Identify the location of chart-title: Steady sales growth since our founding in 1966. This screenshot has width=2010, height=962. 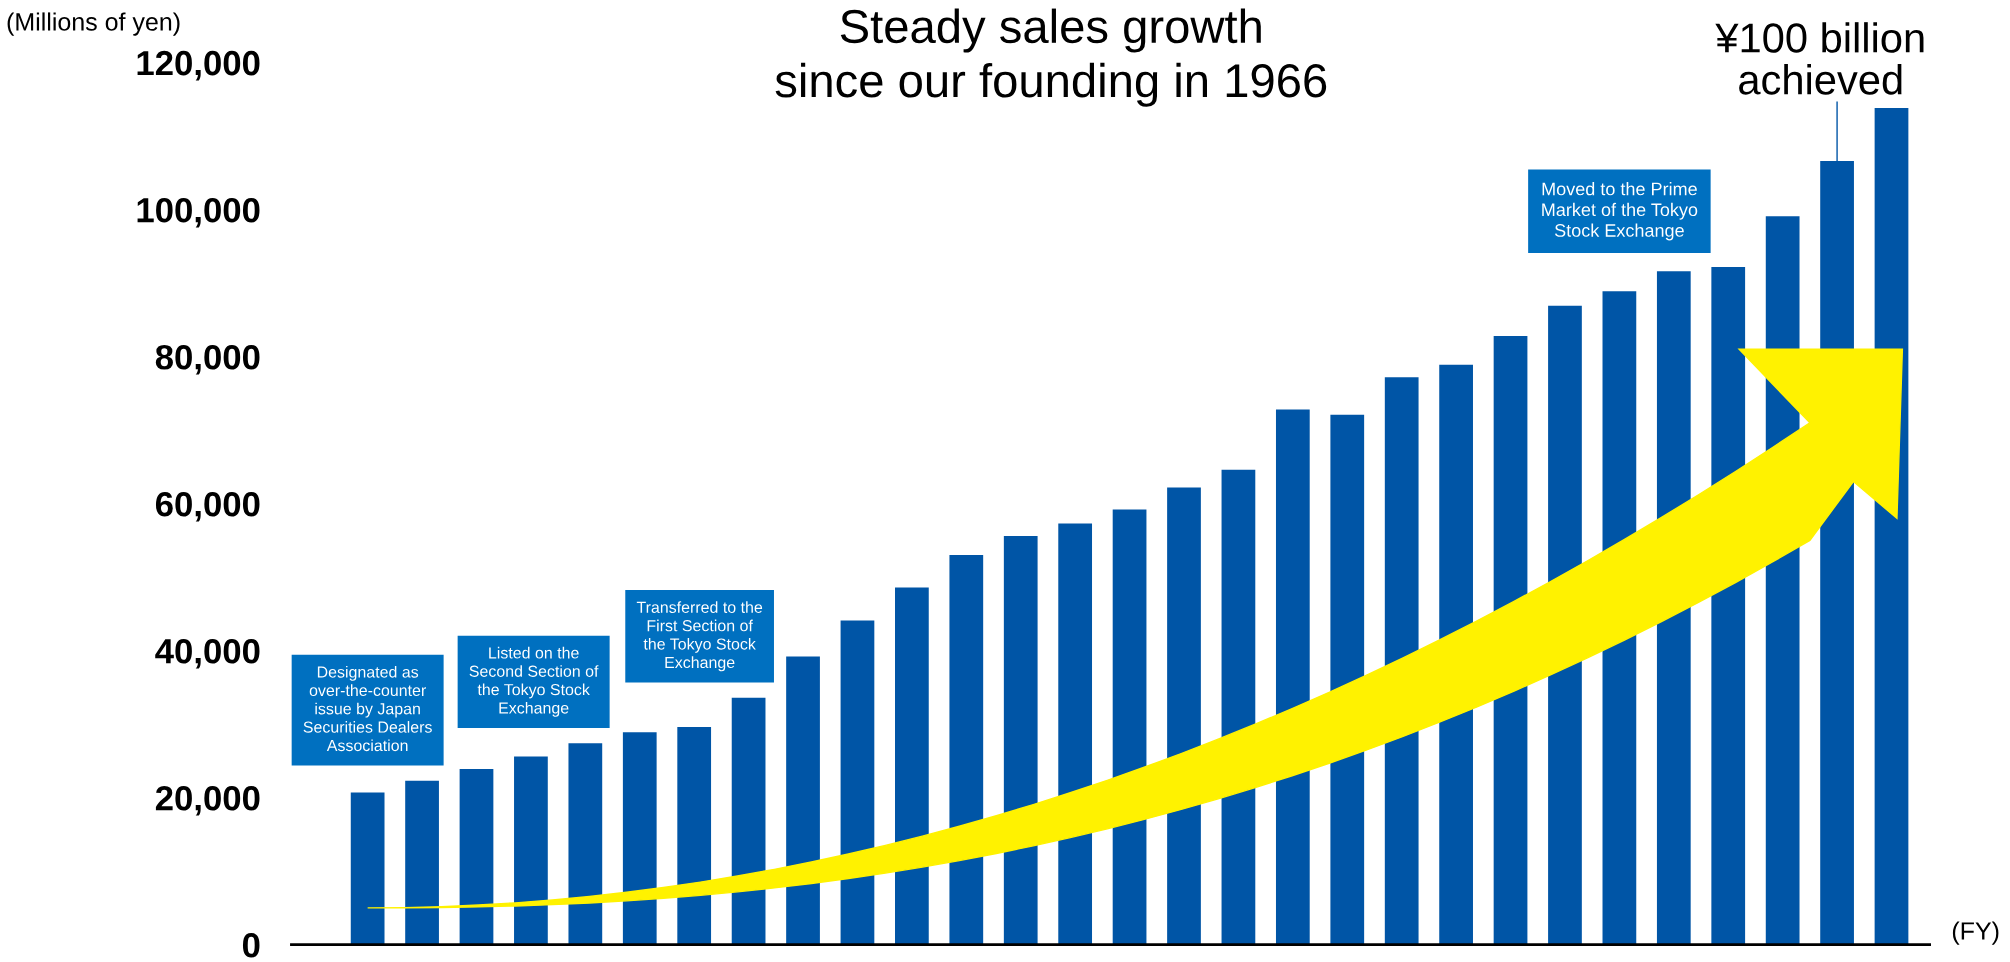
(1051, 57).